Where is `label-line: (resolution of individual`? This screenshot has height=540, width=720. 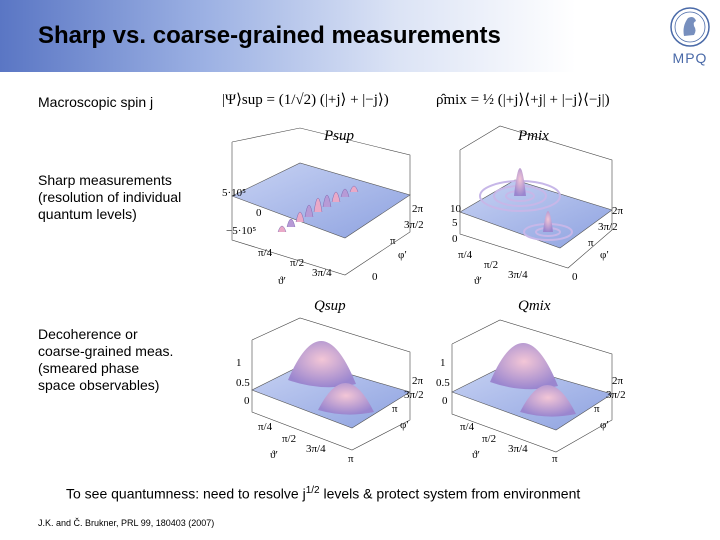 label-line: (resolution of individual is located at coordinates (110, 197).